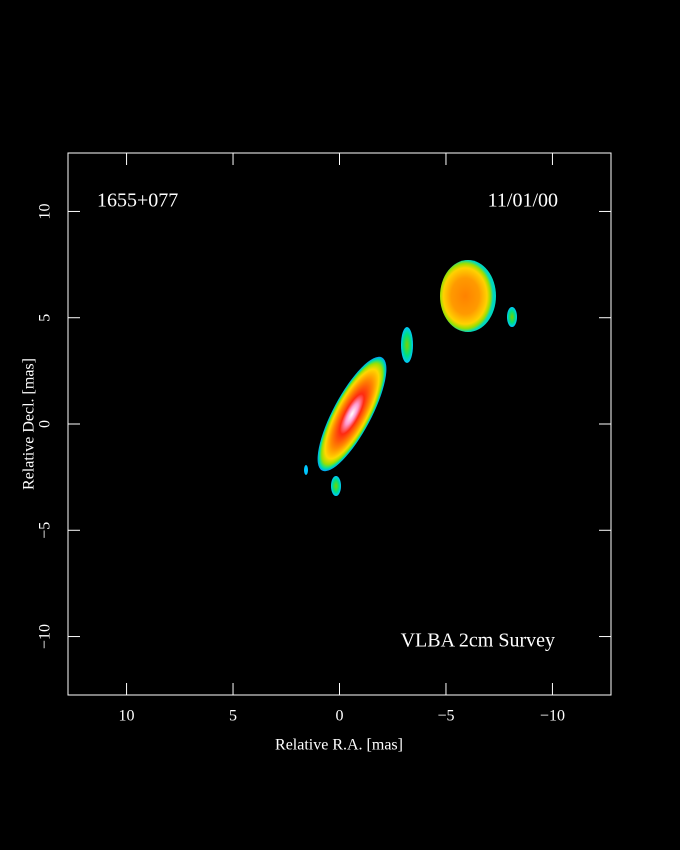 This screenshot has width=680, height=850. I want to click on date-label: 11/01/00, so click(523, 201).